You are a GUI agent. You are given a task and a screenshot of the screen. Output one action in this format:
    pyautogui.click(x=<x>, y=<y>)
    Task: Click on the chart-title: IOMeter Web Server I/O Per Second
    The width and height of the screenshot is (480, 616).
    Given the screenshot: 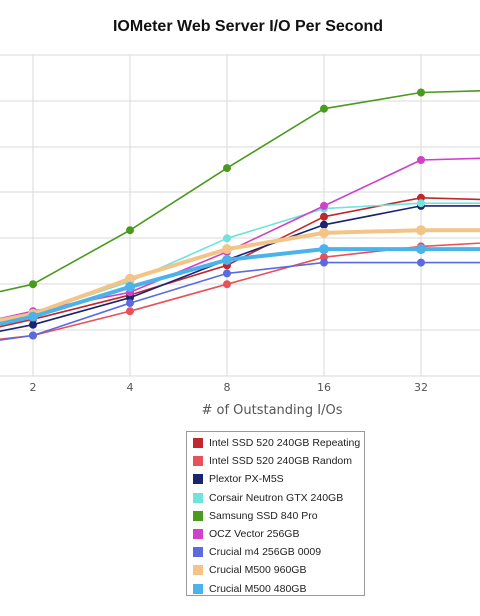 What is the action you would take?
    pyautogui.click(x=248, y=26)
    